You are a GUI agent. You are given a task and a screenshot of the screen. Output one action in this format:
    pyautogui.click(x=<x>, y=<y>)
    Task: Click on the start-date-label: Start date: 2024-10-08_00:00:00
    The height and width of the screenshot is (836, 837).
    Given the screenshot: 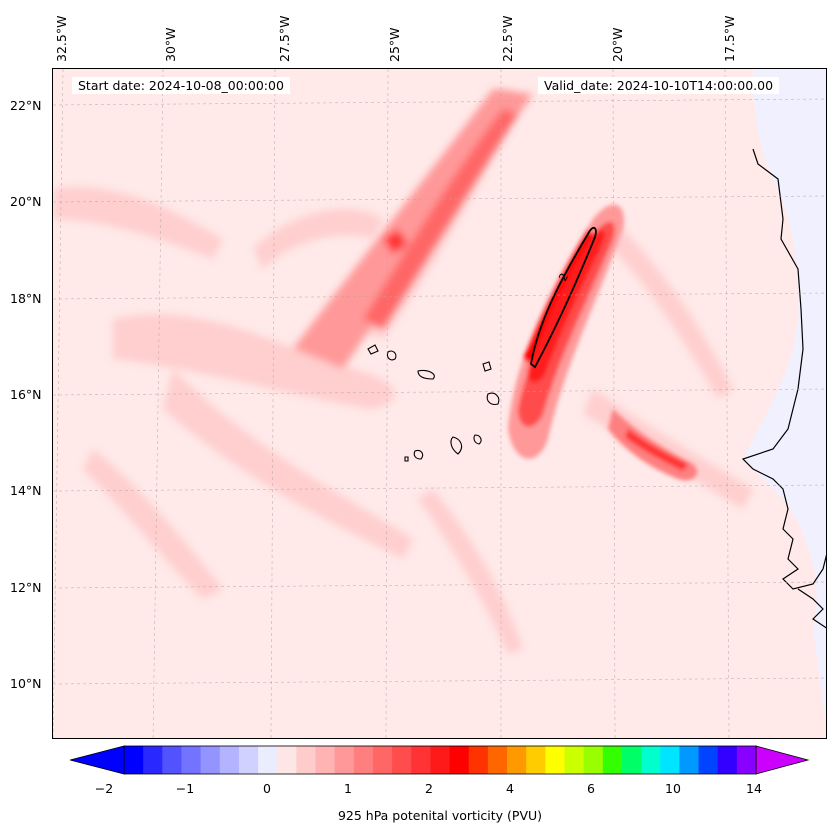 What is the action you would take?
    pyautogui.click(x=181, y=85)
    